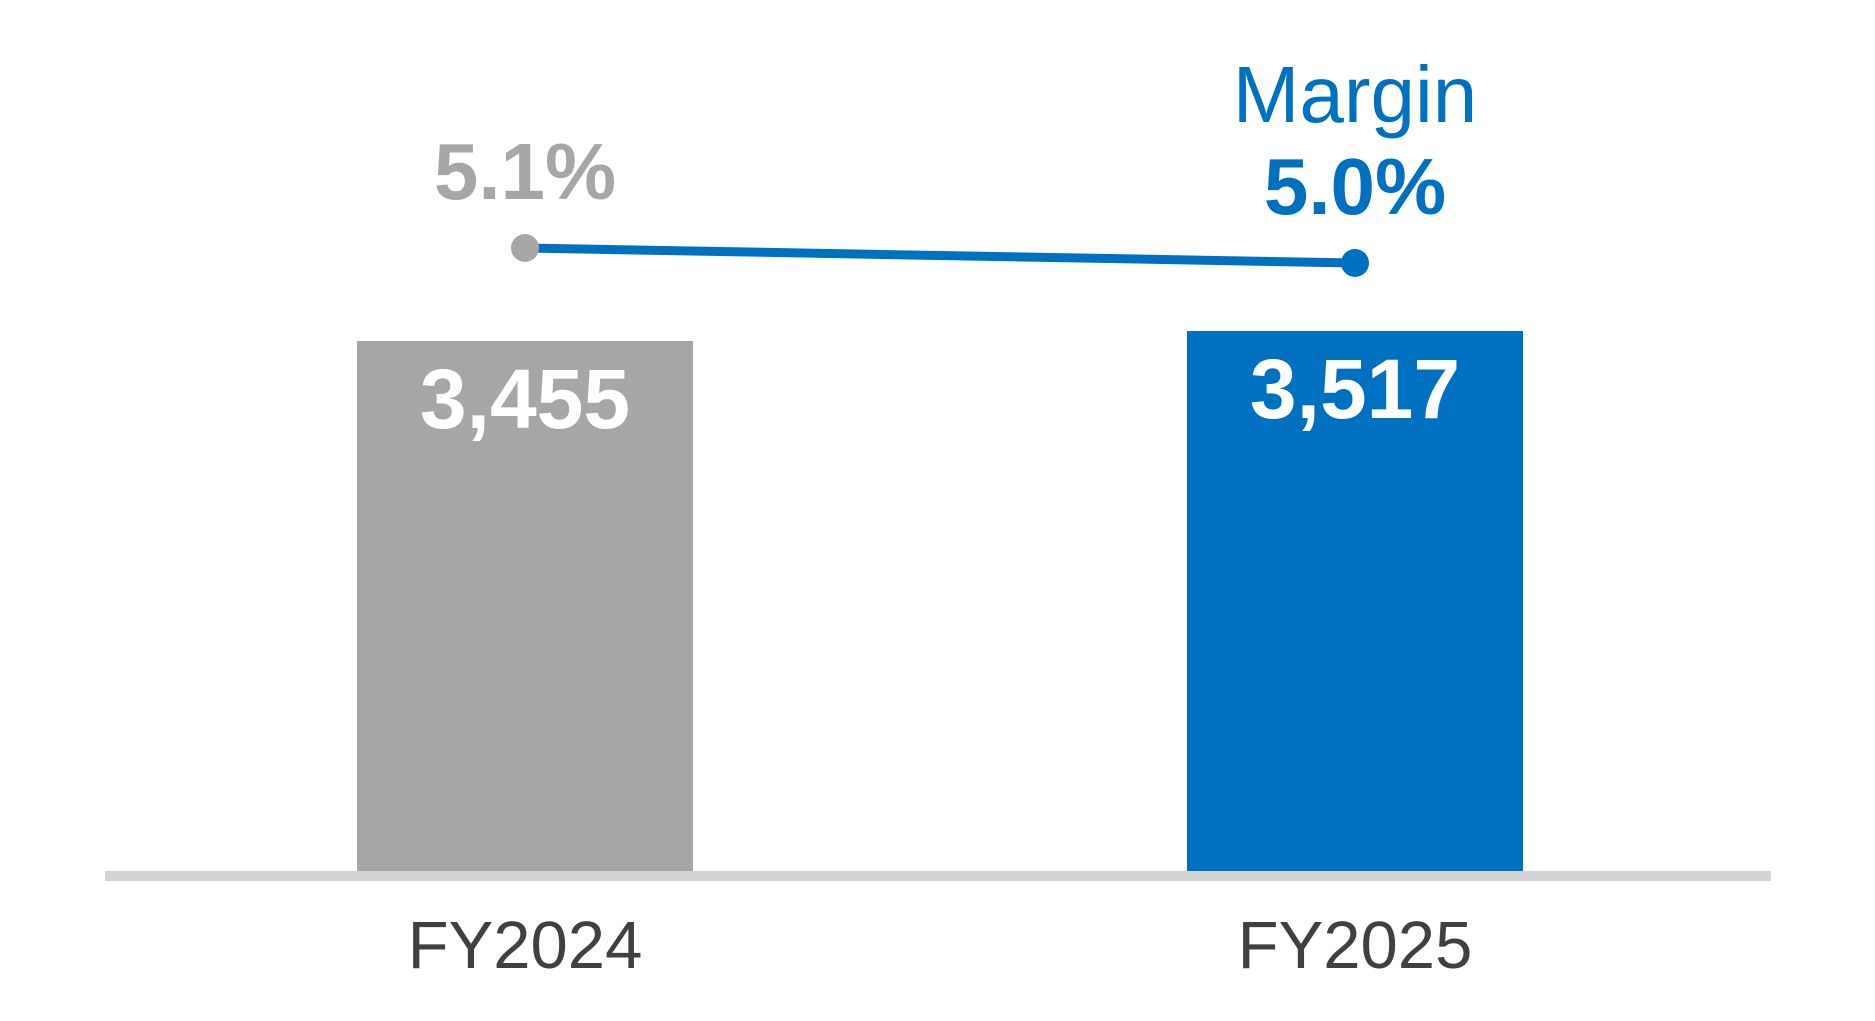 This screenshot has height=1021, width=1875. Describe the element at coordinates (525, 171) in the screenshot. I see `margin-value-label-fy2024: 5.1%` at that location.